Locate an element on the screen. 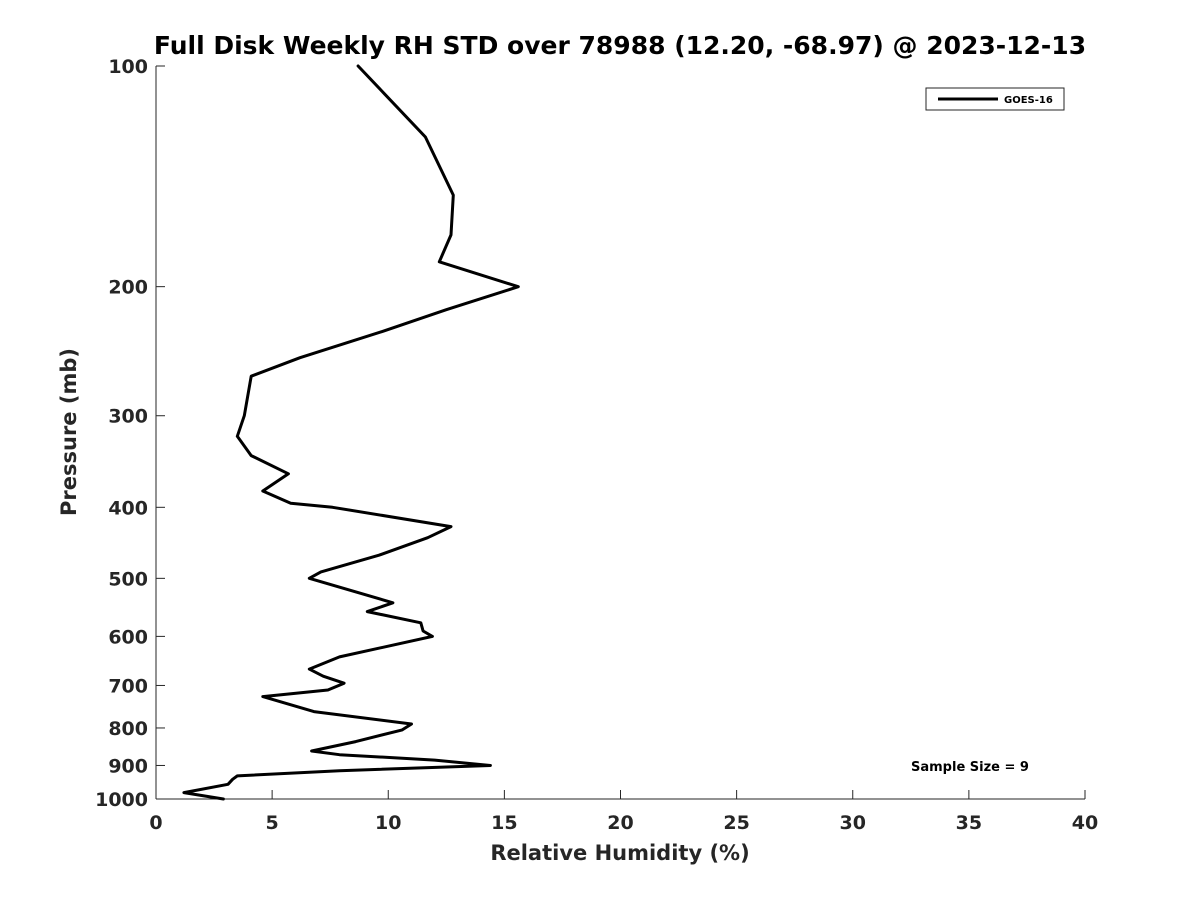 Image resolution: width=1200 pixels, height=900 pixels. y-tick-label: 100 is located at coordinates (128, 67).